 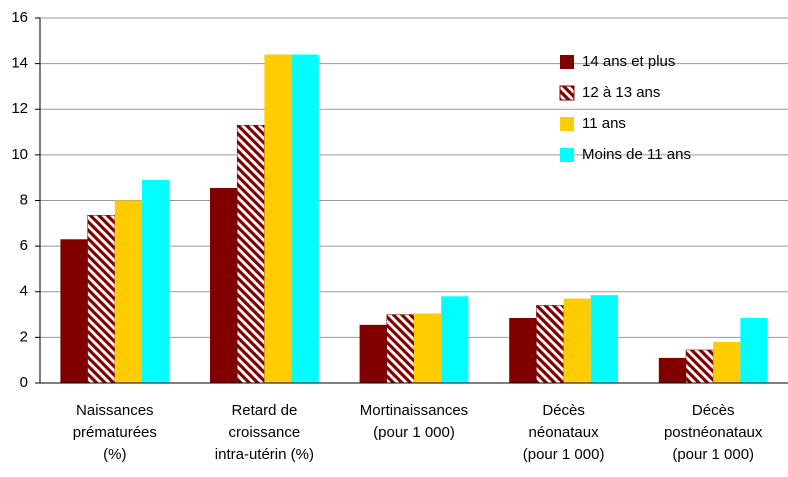 What do you see at coordinates (563, 432) in the screenshot?
I see `x-tick-label: Décès néonataux (pour 1 000)` at bounding box center [563, 432].